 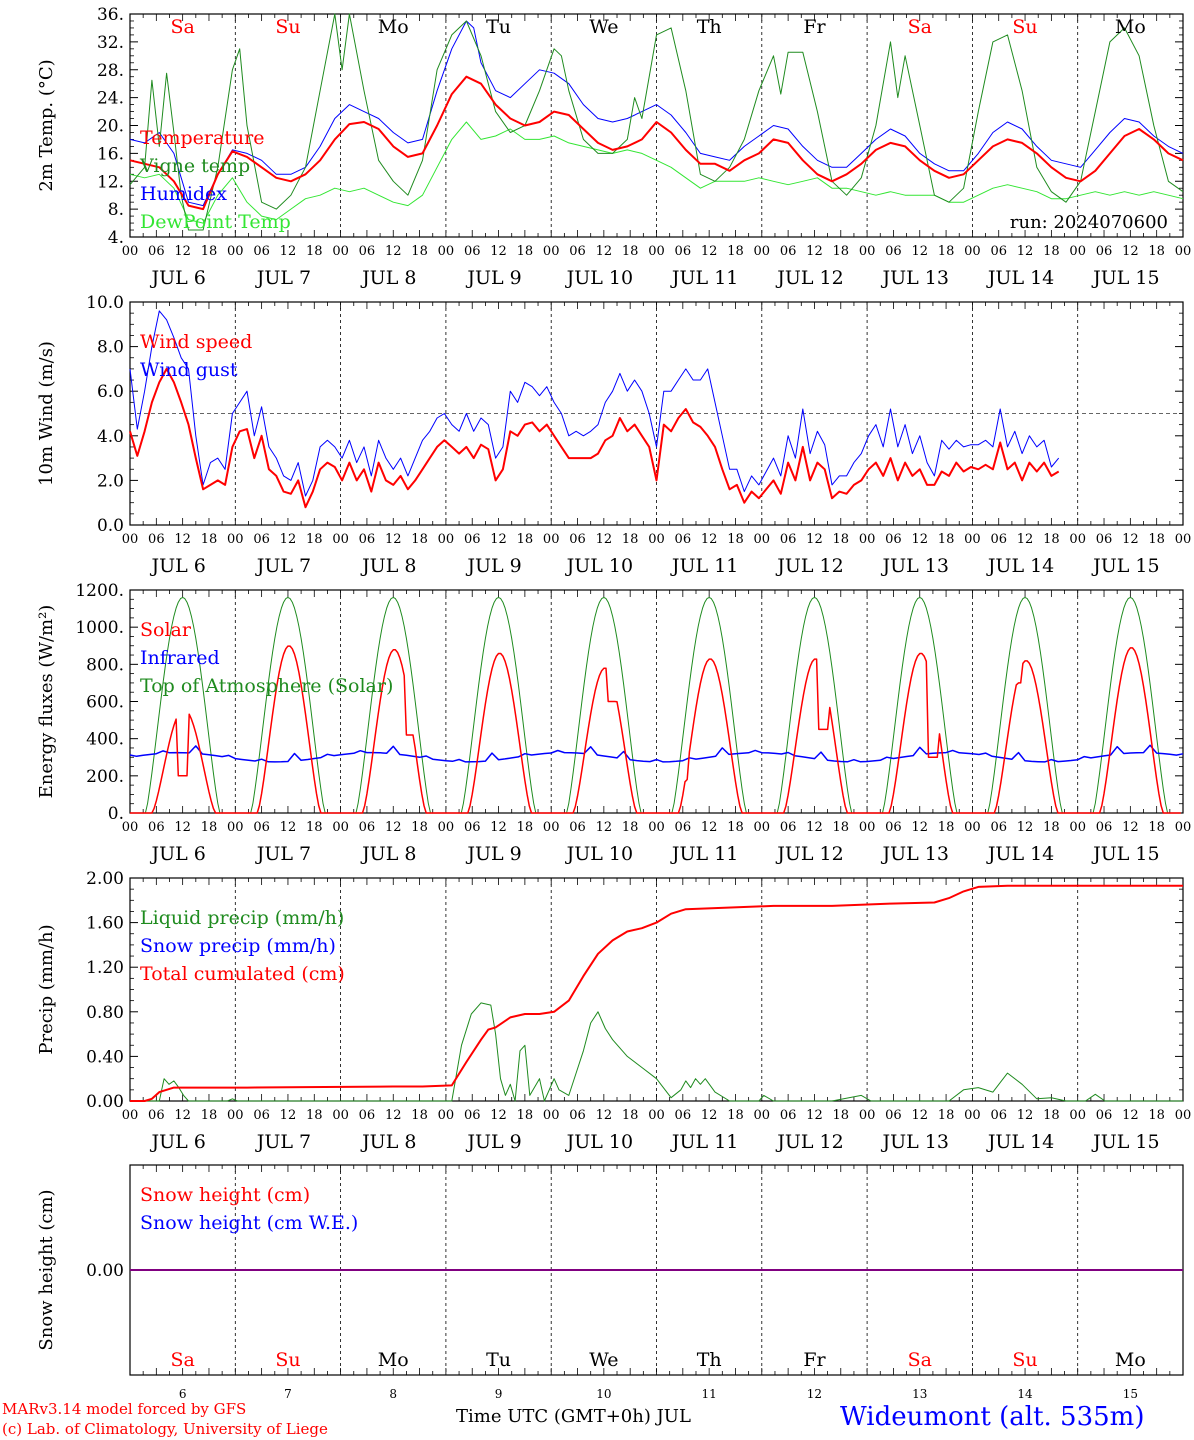 What do you see at coordinates (225, 1195) in the screenshot?
I see `legend-item: Snow height (cm)` at bounding box center [225, 1195].